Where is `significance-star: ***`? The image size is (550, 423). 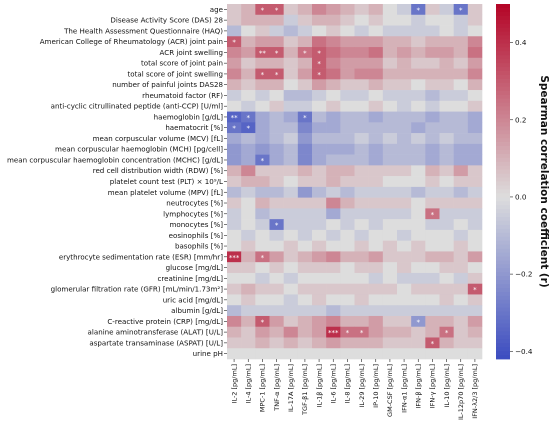
significance-star: *** is located at coordinates (333, 333).